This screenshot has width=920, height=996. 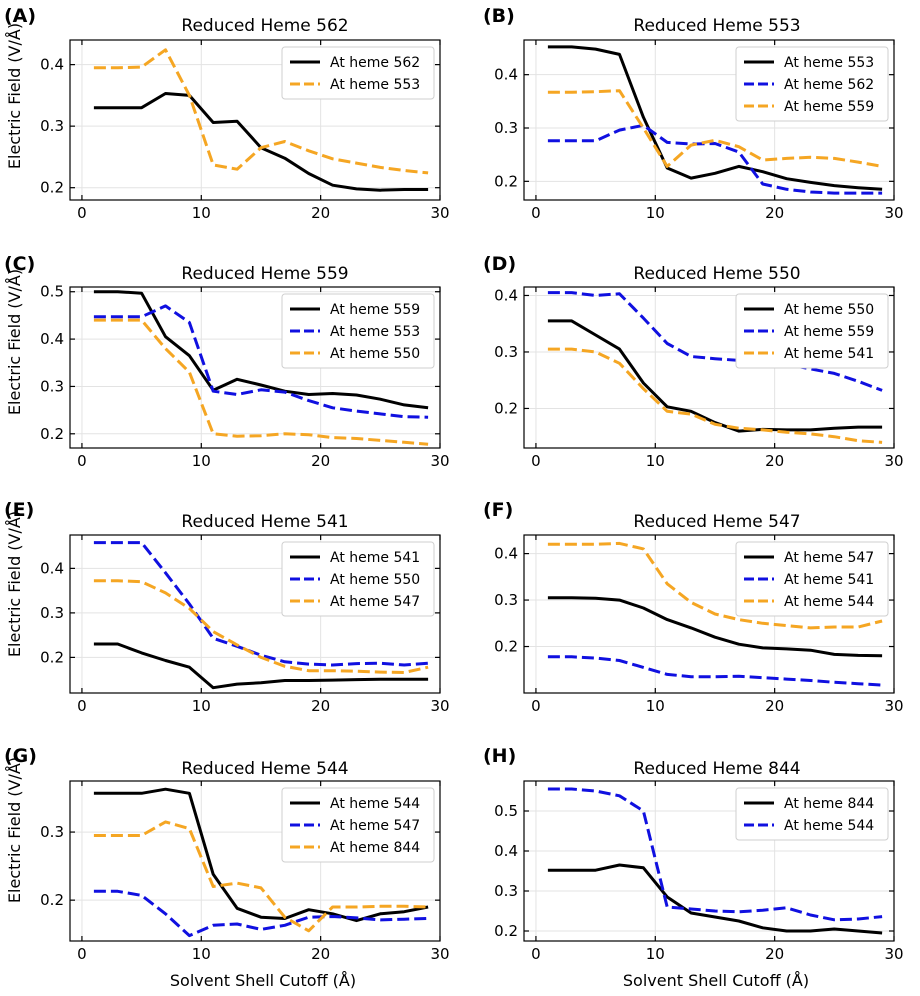 What do you see at coordinates (499, 16) in the screenshot?
I see `panel-label: (B)` at bounding box center [499, 16].